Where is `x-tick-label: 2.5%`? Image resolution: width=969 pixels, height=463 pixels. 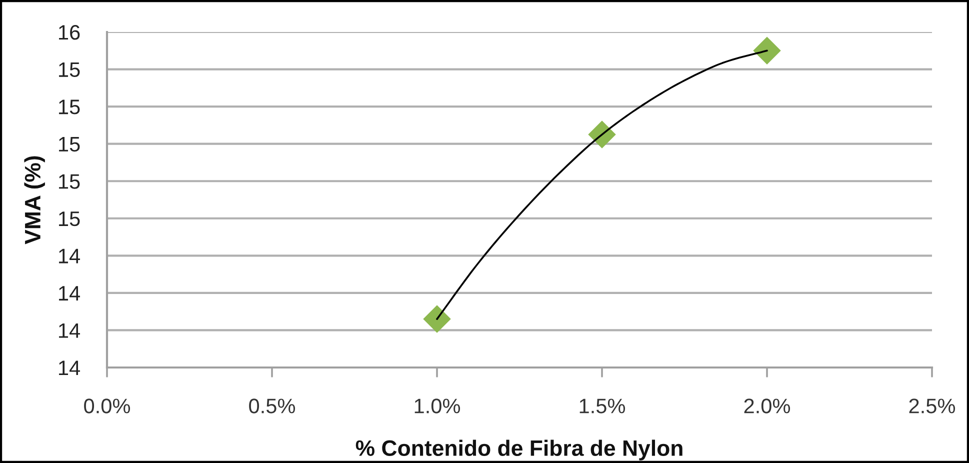
x-tick-label: 2.5% is located at coordinates (932, 406).